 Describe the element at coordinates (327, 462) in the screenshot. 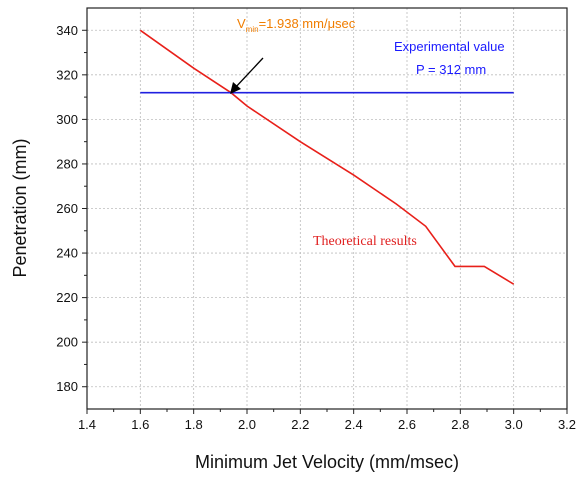

I see `x-axis-title: Minimum Jet Velocity (mm/msec)` at that location.